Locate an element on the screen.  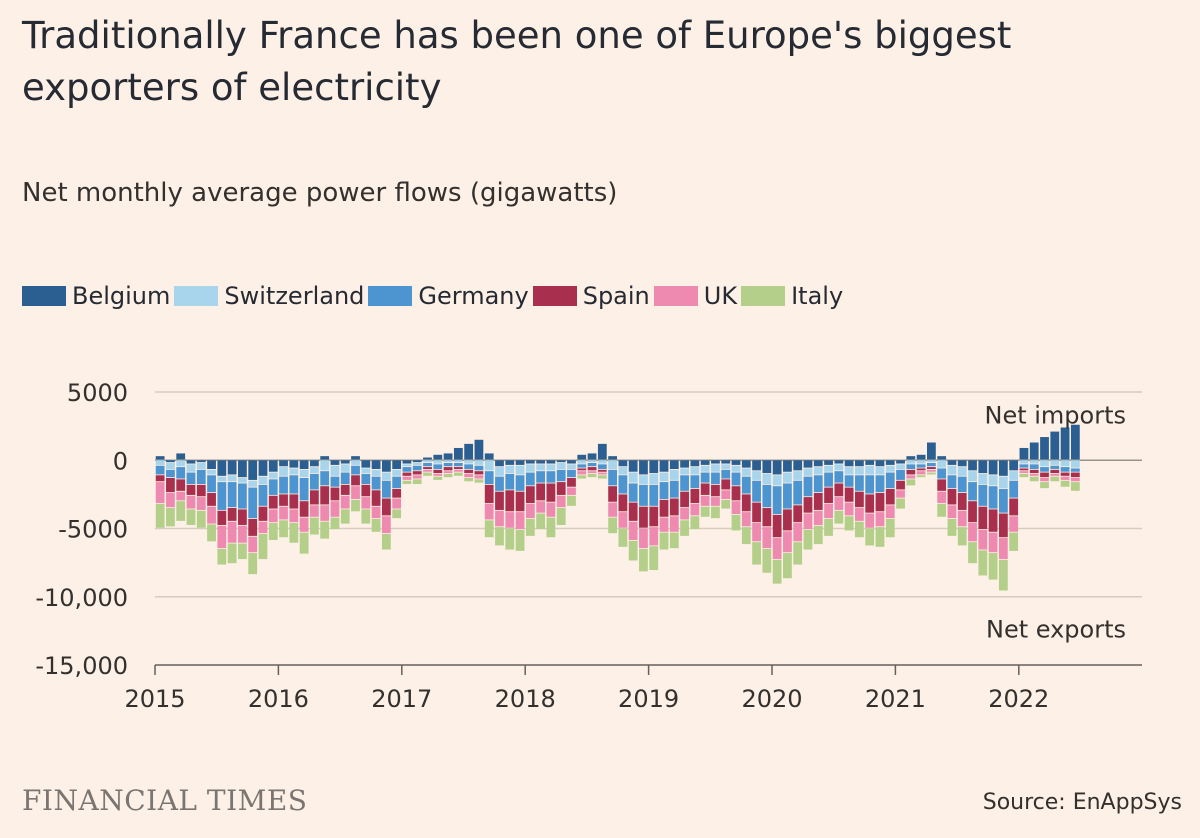
legend-swatch-switzerland is located at coordinates (196, 296).